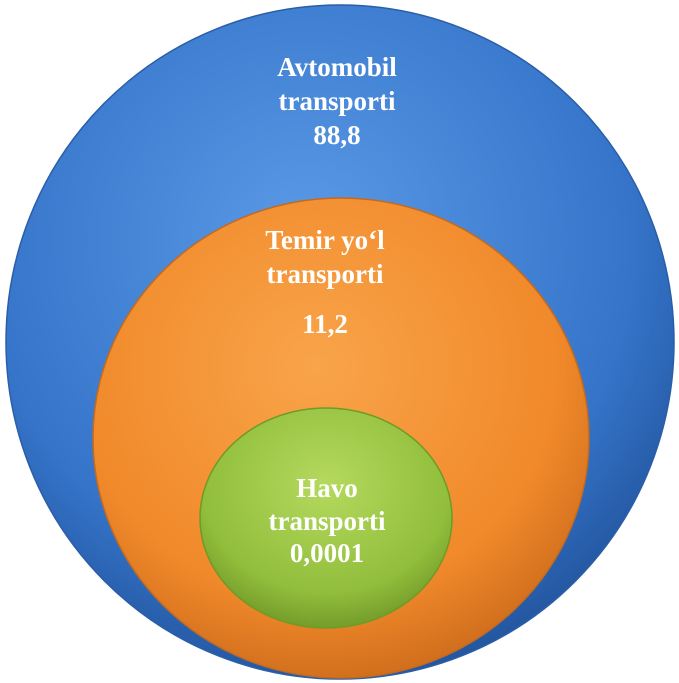 The image size is (679, 683). What do you see at coordinates (325, 324) in the screenshot?
I see `node-value: 11,2` at bounding box center [325, 324].